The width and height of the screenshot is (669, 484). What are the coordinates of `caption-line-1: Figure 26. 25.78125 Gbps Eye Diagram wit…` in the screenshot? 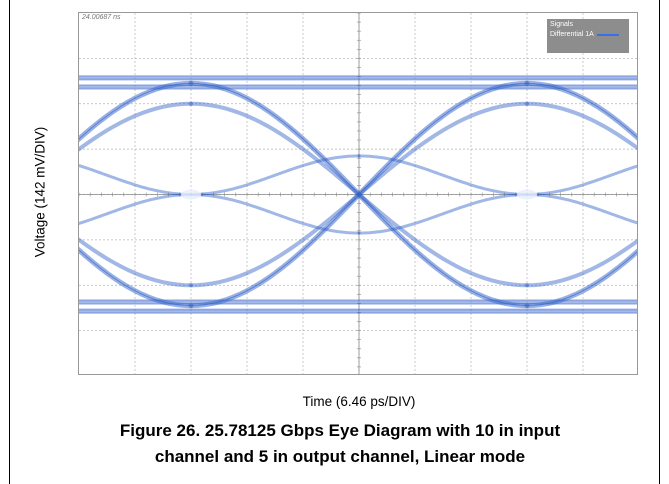 It's located at (340, 430).